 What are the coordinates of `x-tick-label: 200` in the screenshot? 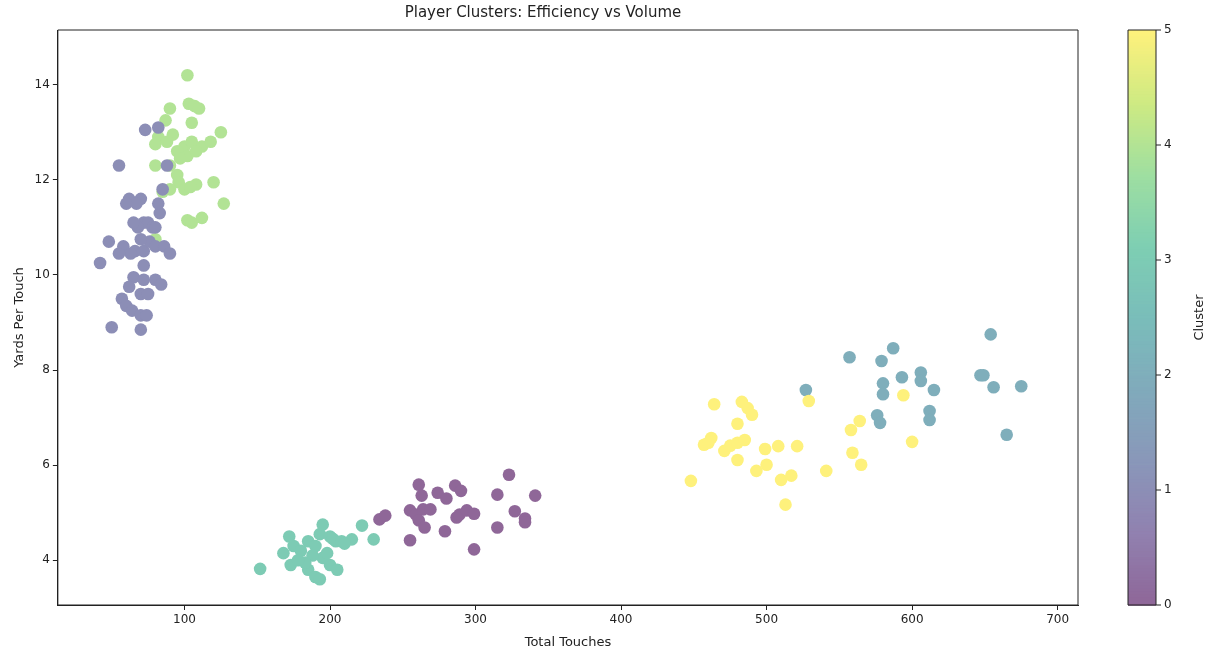 It's located at (330, 619).